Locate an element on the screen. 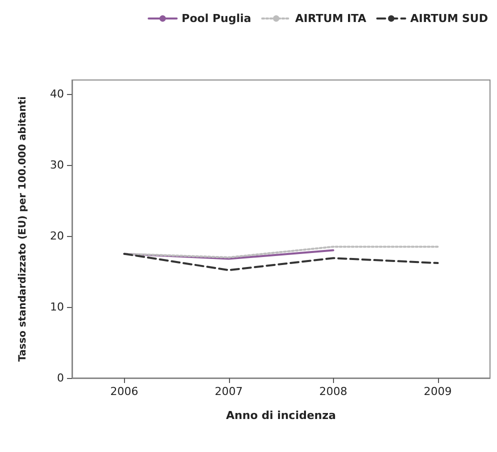 The height and width of the screenshot is (452, 497). legend-label: AIRTUM SUD is located at coordinates (449, 18).